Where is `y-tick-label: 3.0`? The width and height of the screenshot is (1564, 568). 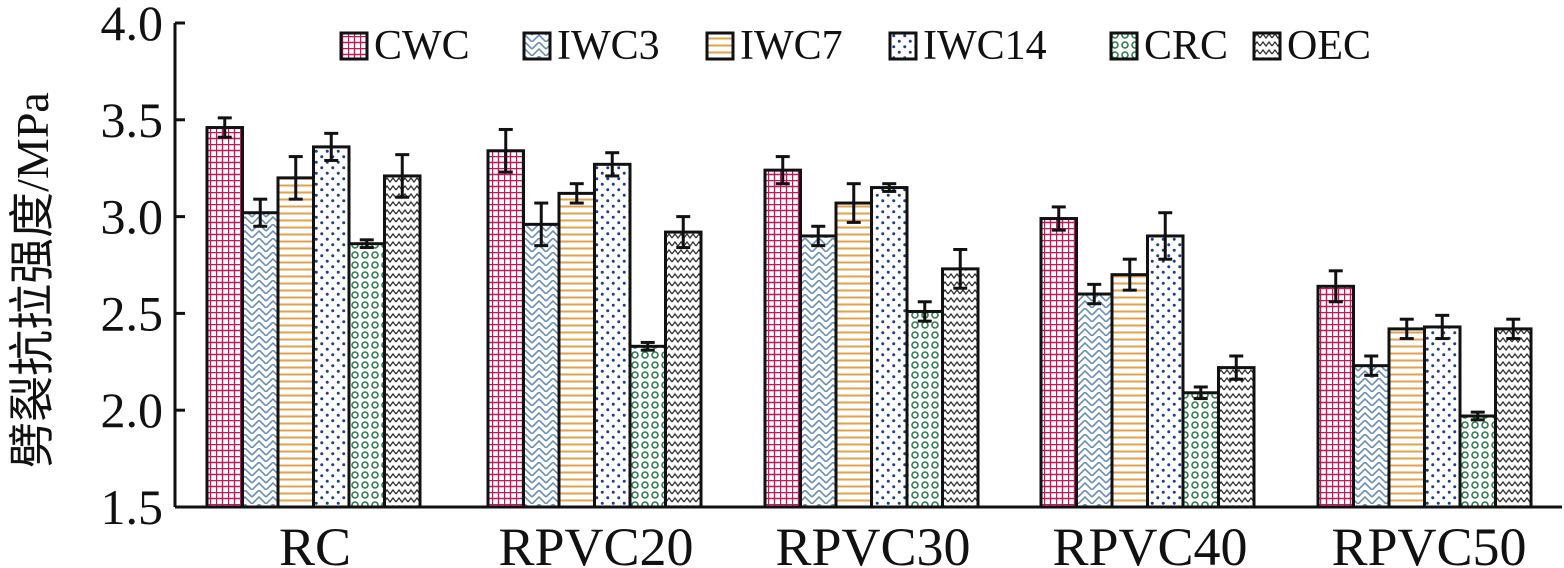 y-tick-label: 3.0 is located at coordinates (132, 217).